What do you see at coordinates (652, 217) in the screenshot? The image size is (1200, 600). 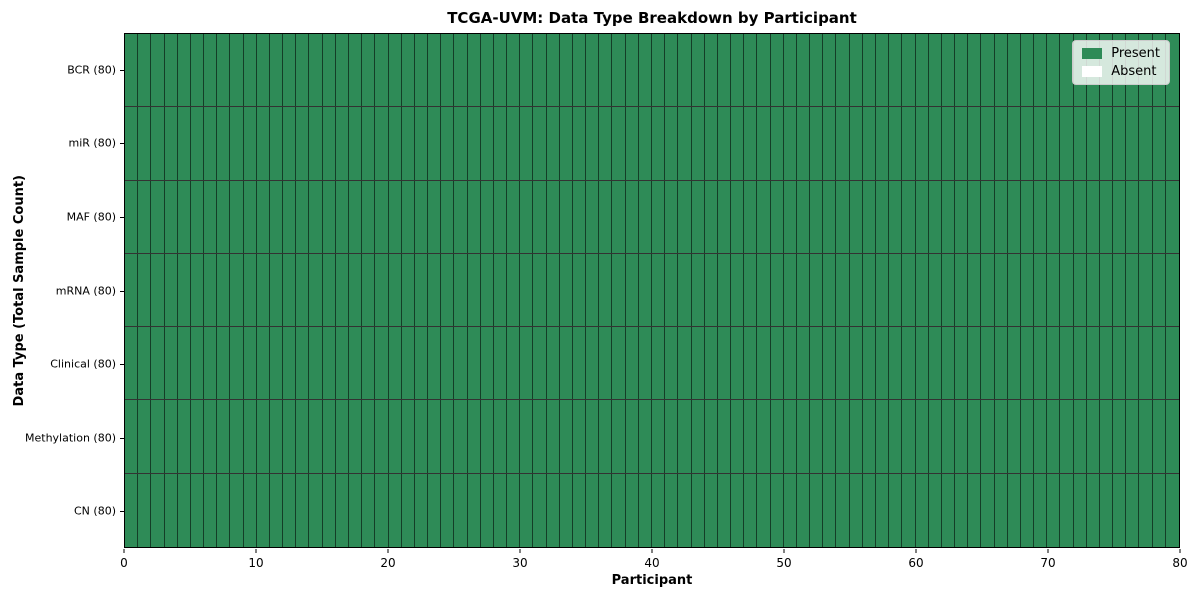 I see `heatmap-row-maf` at bounding box center [652, 217].